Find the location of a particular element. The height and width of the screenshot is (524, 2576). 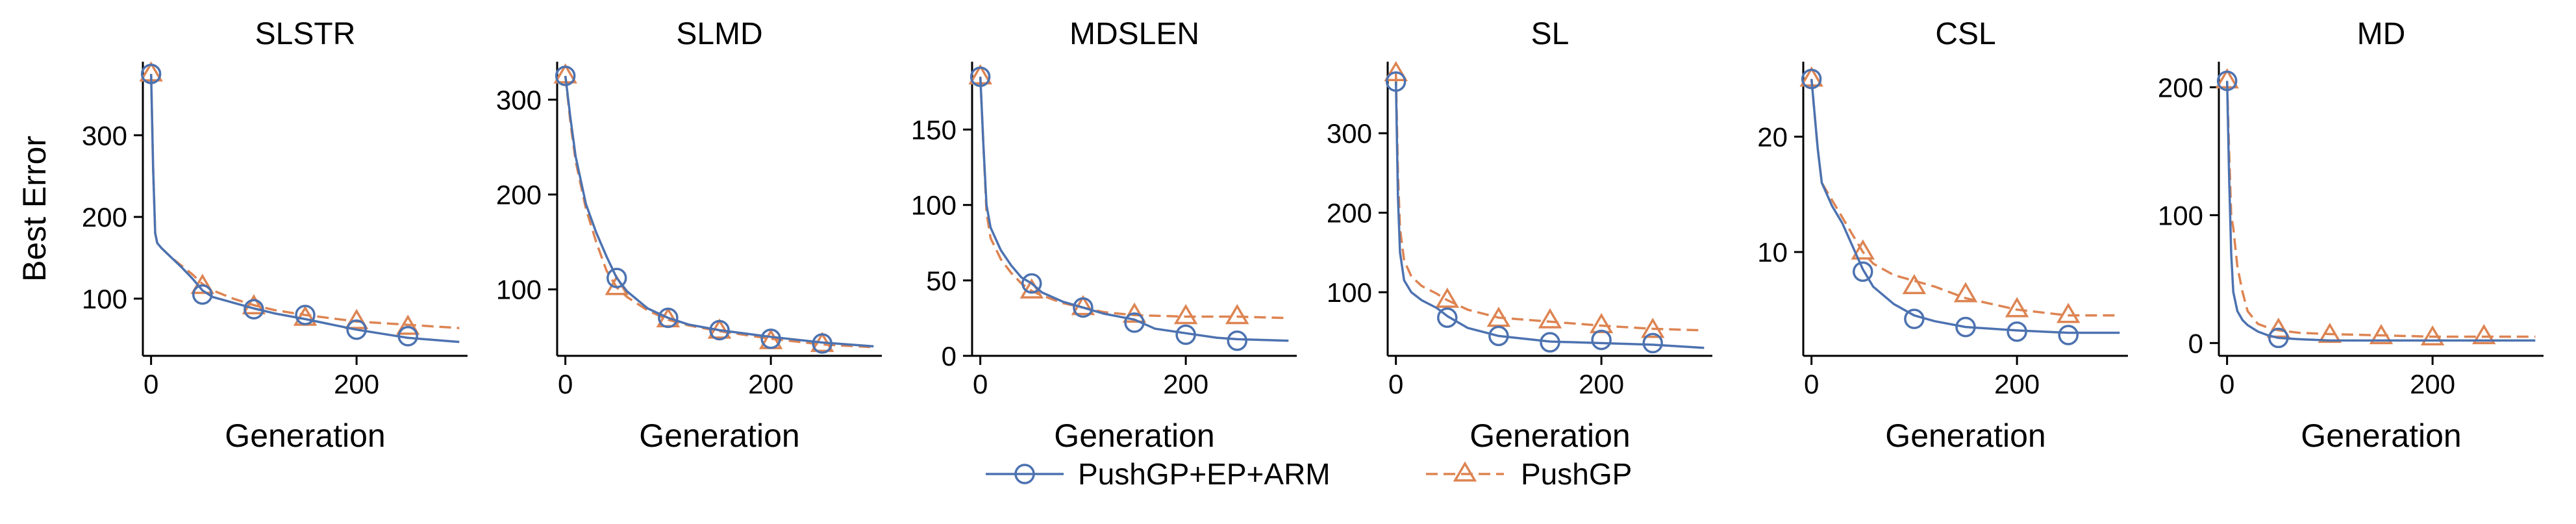

subplot-slstr: SLSTR 0 200 100 200 300 Generation Best Error is located at coordinates (242, 236).